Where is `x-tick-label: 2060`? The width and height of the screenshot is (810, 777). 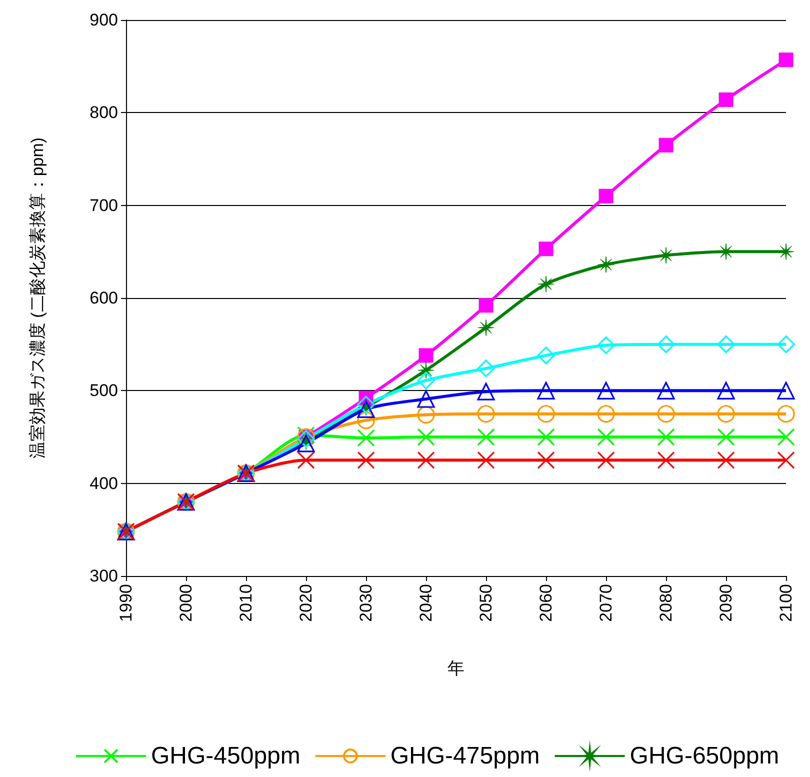 x-tick-label: 2060 is located at coordinates (546, 603).